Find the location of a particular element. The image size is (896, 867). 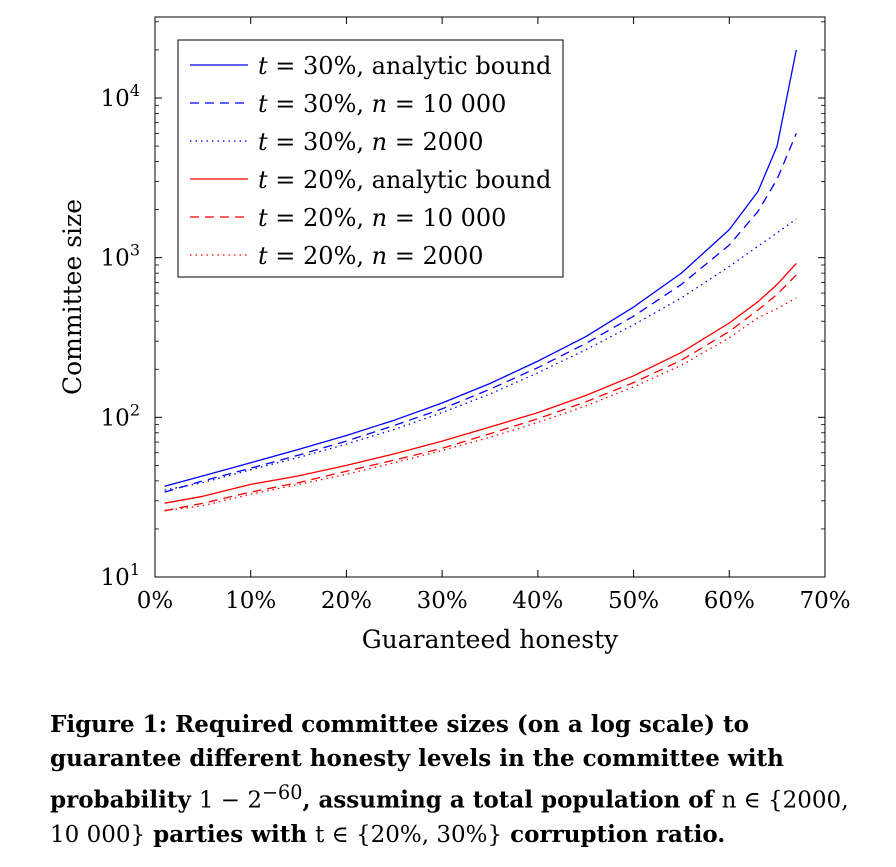

caption-text-2: , assuming a total population of is located at coordinates (512, 800).